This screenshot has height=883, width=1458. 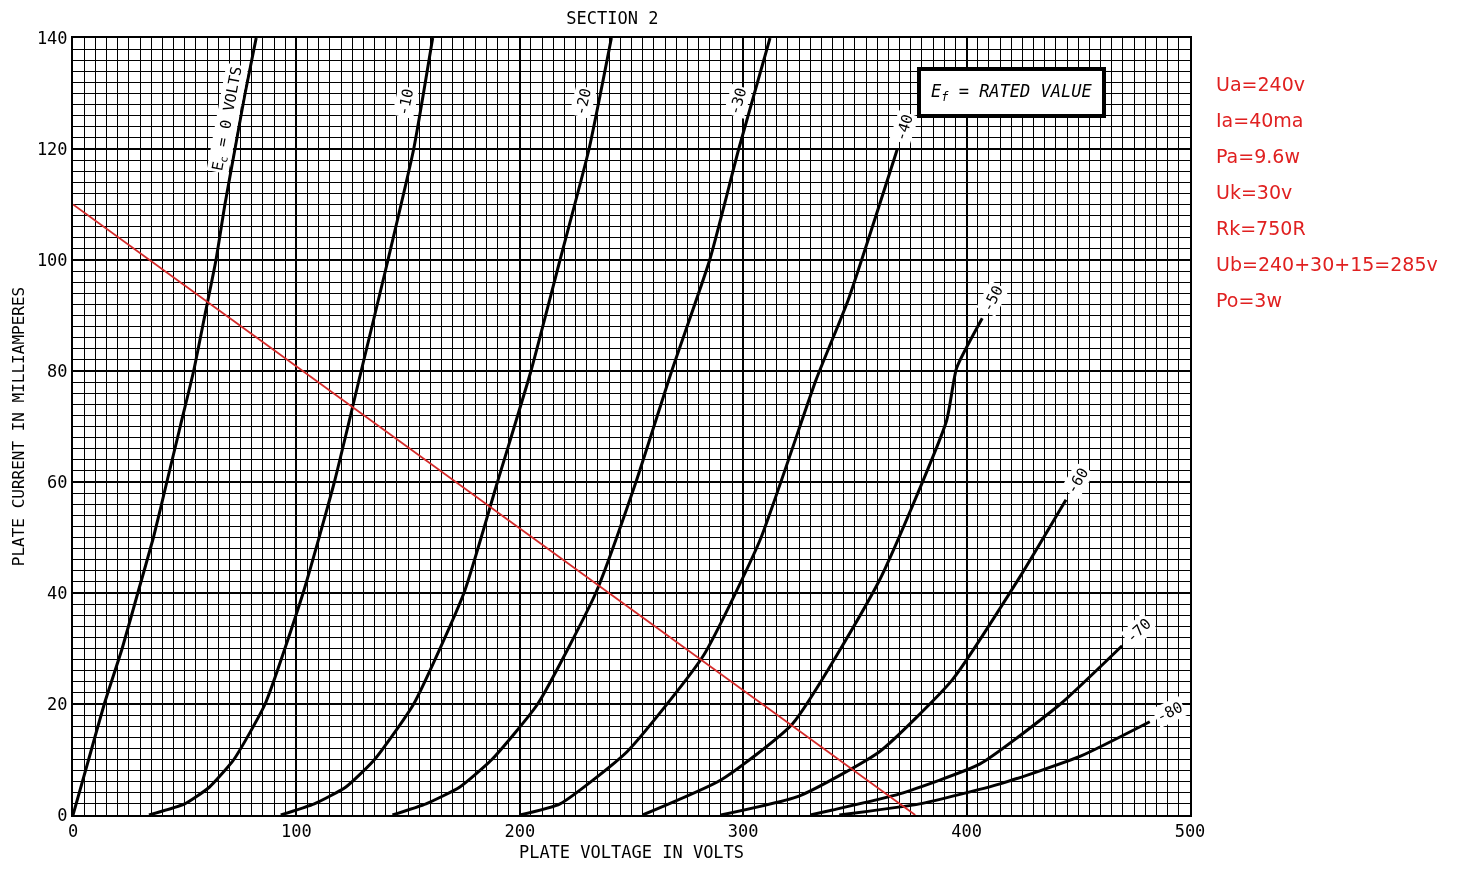 What do you see at coordinates (52, 37) in the screenshot?
I see `y-tick-label: 140` at bounding box center [52, 37].